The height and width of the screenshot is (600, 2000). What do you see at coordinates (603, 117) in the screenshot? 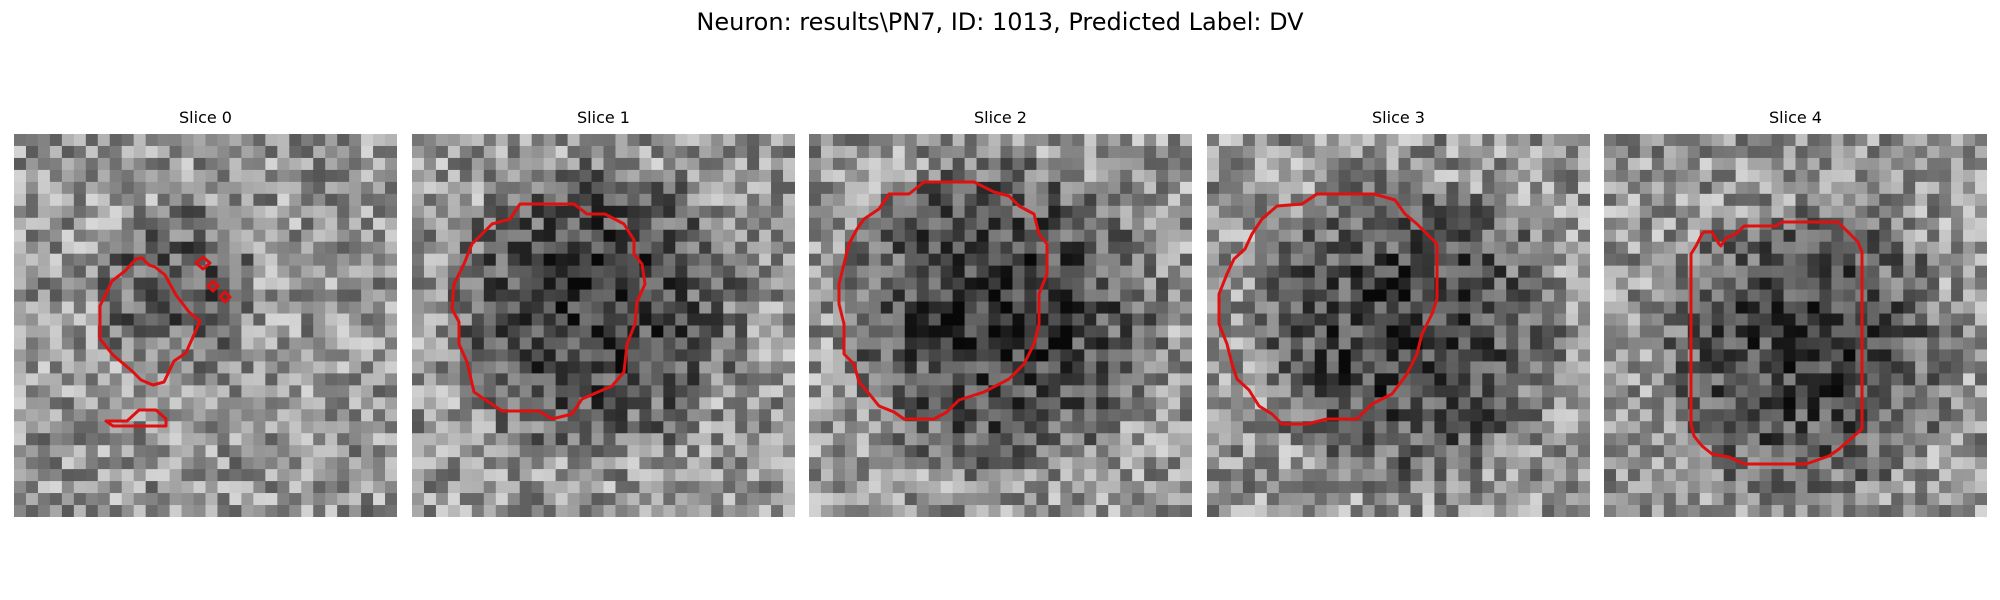
I see `slice-title: Slice 1` at bounding box center [603, 117].